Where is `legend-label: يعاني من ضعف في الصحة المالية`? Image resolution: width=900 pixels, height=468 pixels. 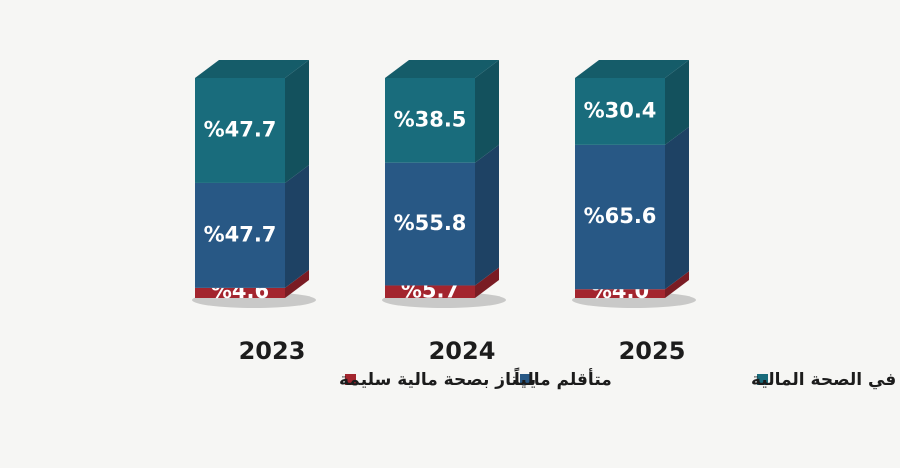 legend-label: يعاني من ضعف في الصحة المالية is located at coordinates (825, 380).